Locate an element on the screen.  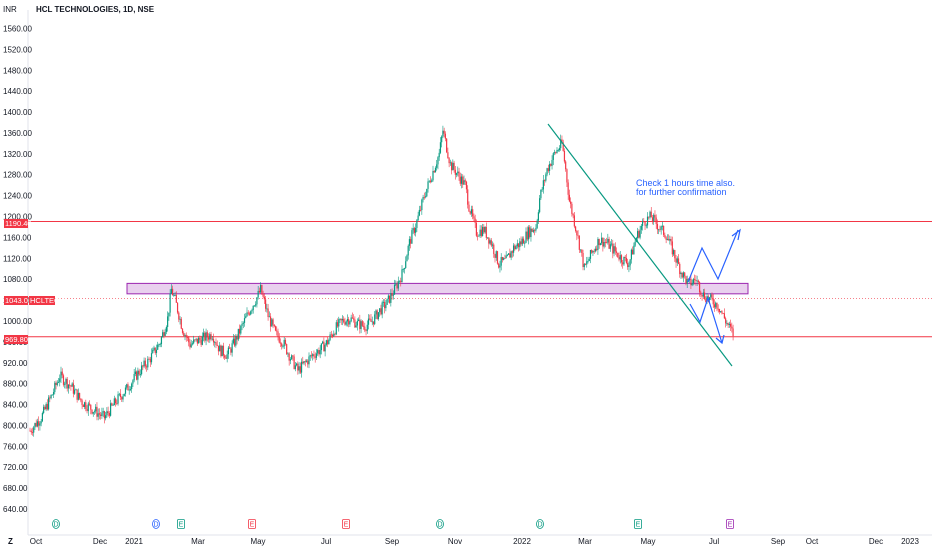
svg-text: 1190.40 is located at coordinates (18, 223).